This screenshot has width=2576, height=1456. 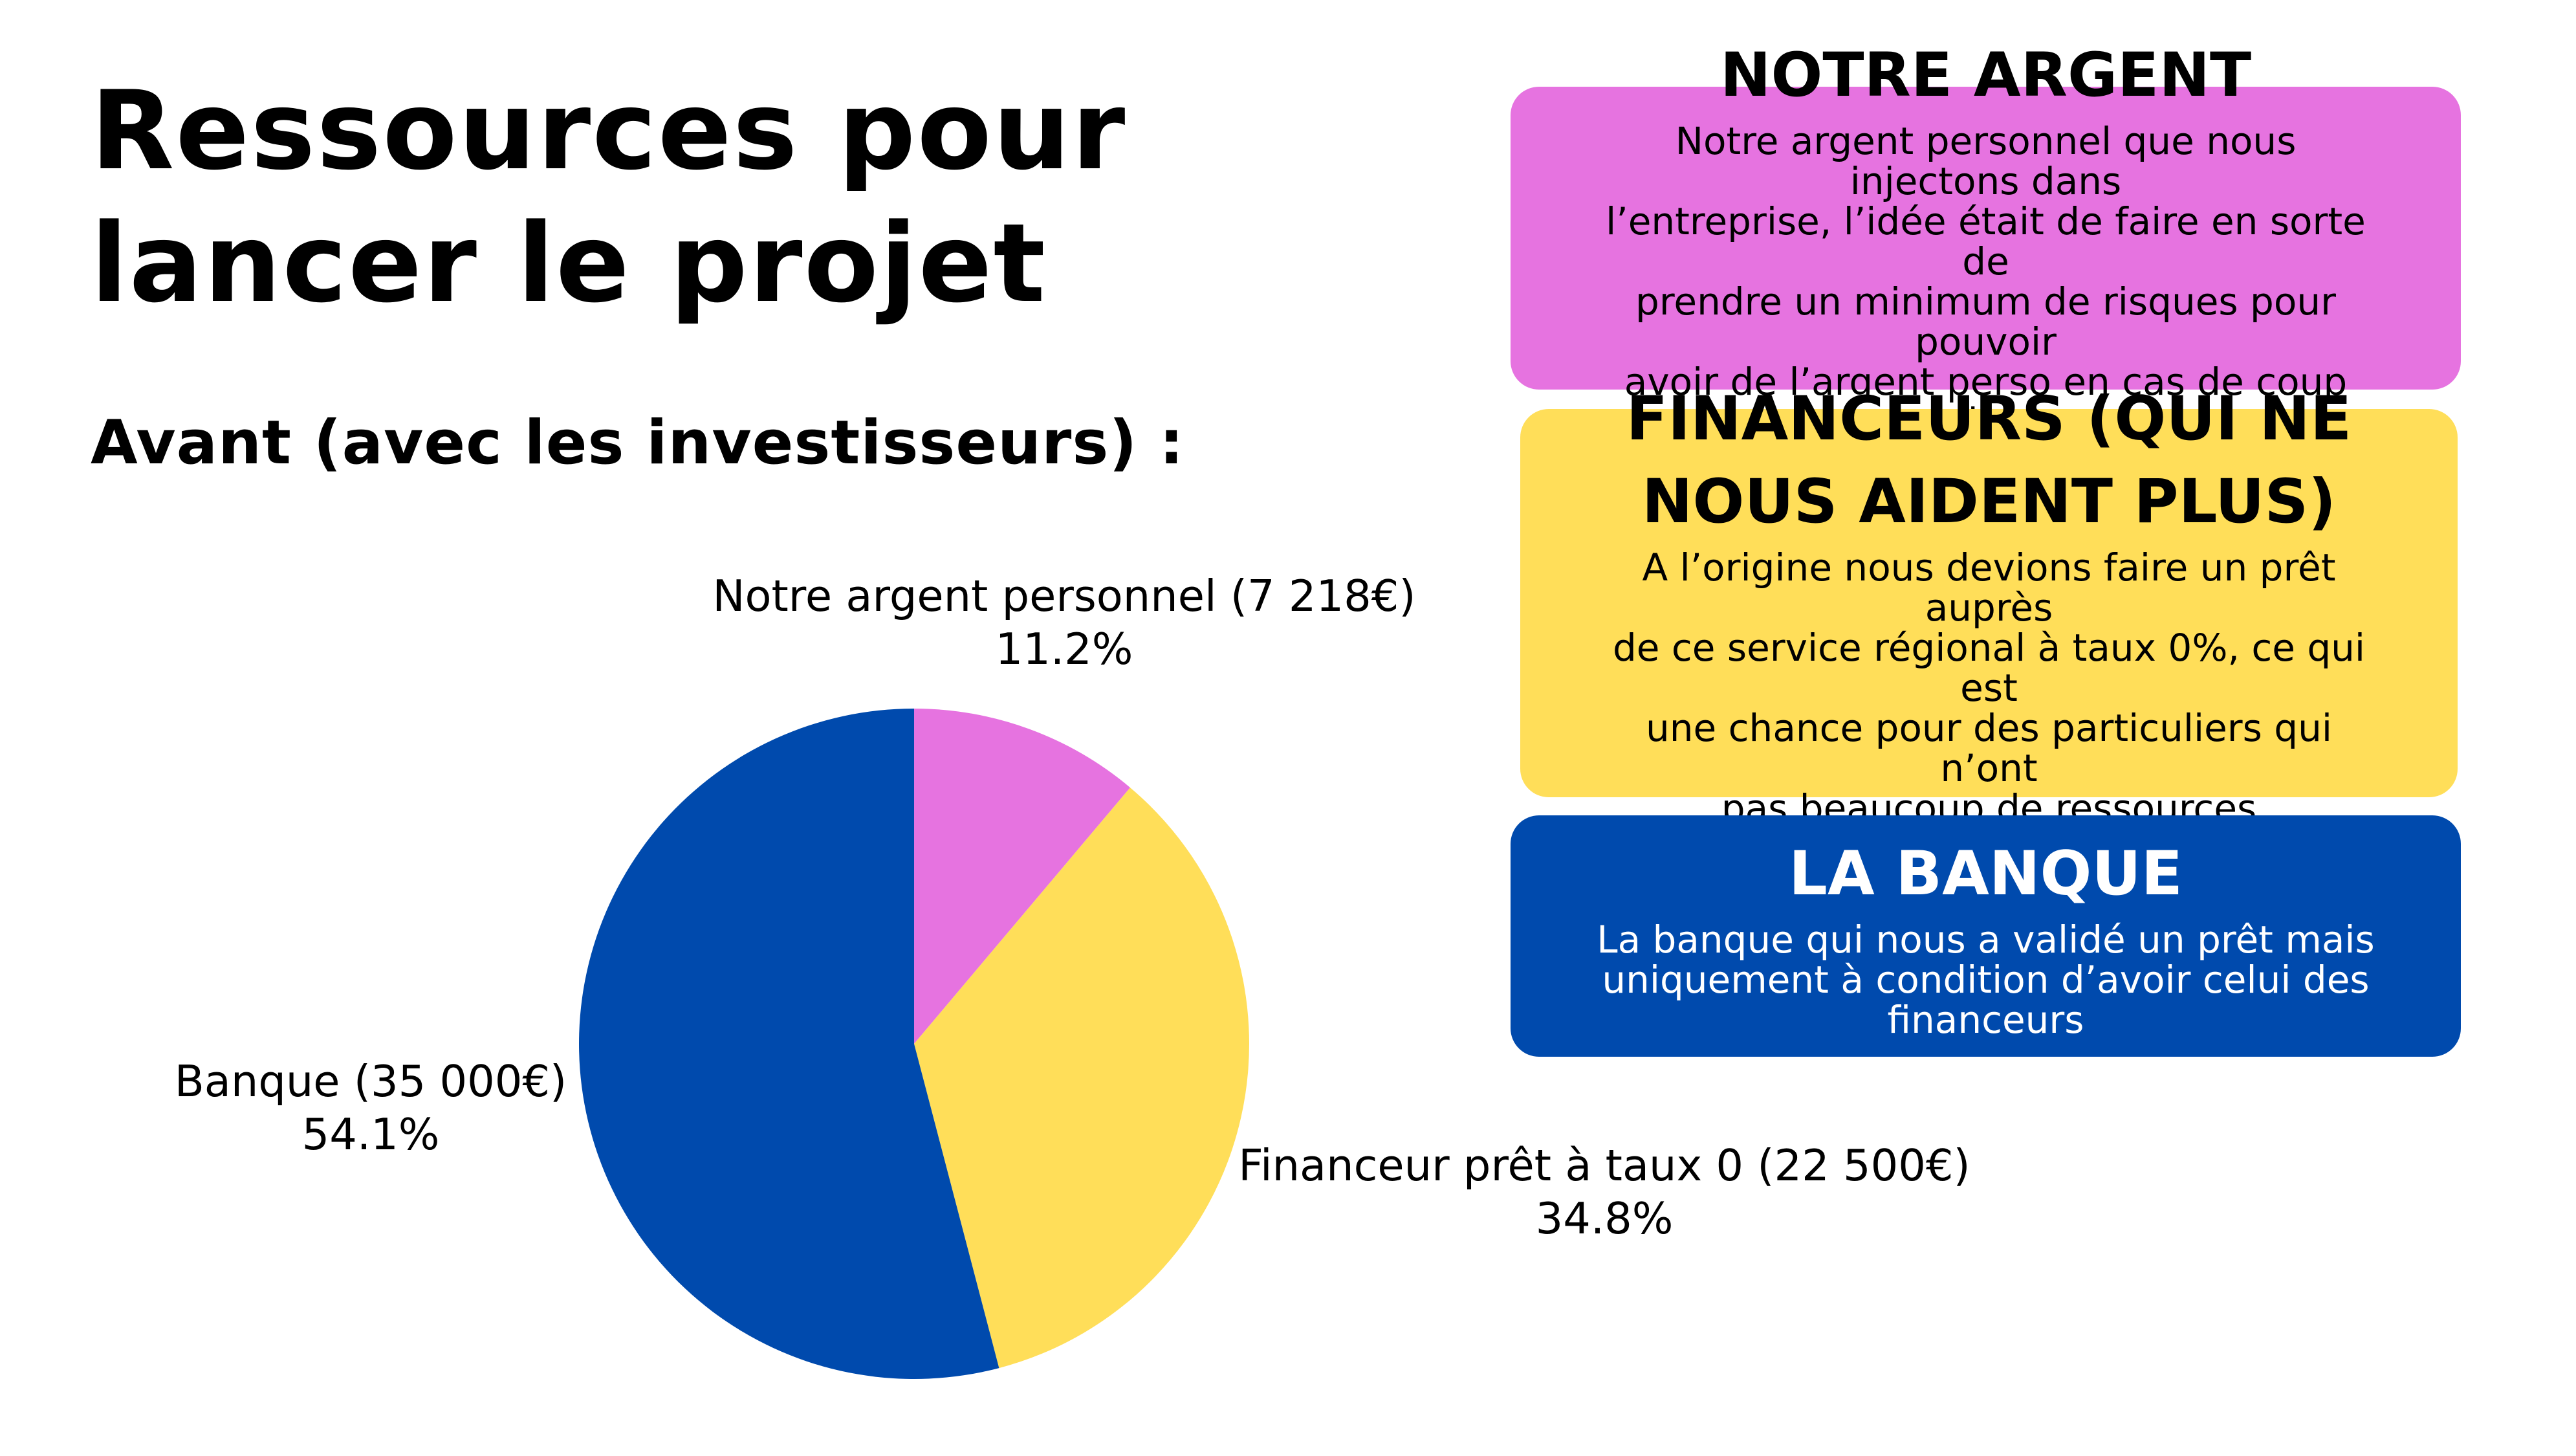 I want to click on pie-label-financeur: Financeur prêt à taux 0 (22 500€) 34.8%, so click(x=1604, y=1192).